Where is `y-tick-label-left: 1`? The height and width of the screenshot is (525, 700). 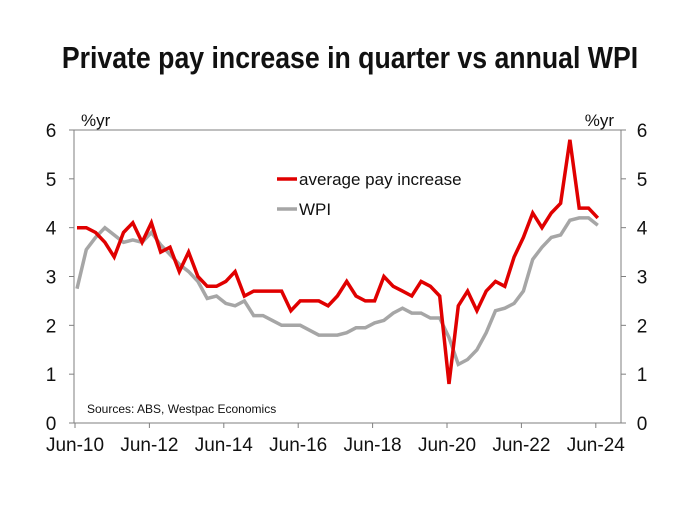 y-tick-label-left: 1 is located at coordinates (51, 375).